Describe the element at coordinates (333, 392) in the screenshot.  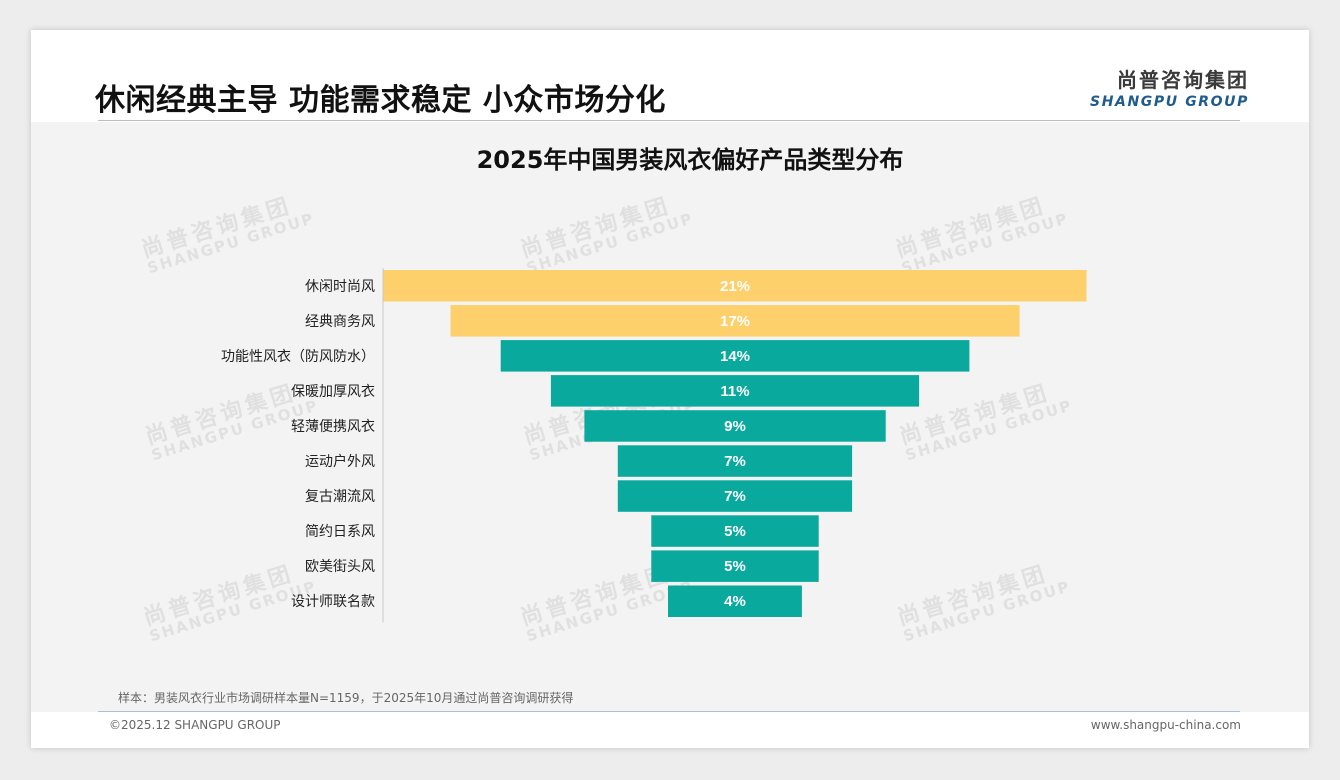
I see `category-label-3: 保暖加厚风衣` at that location.